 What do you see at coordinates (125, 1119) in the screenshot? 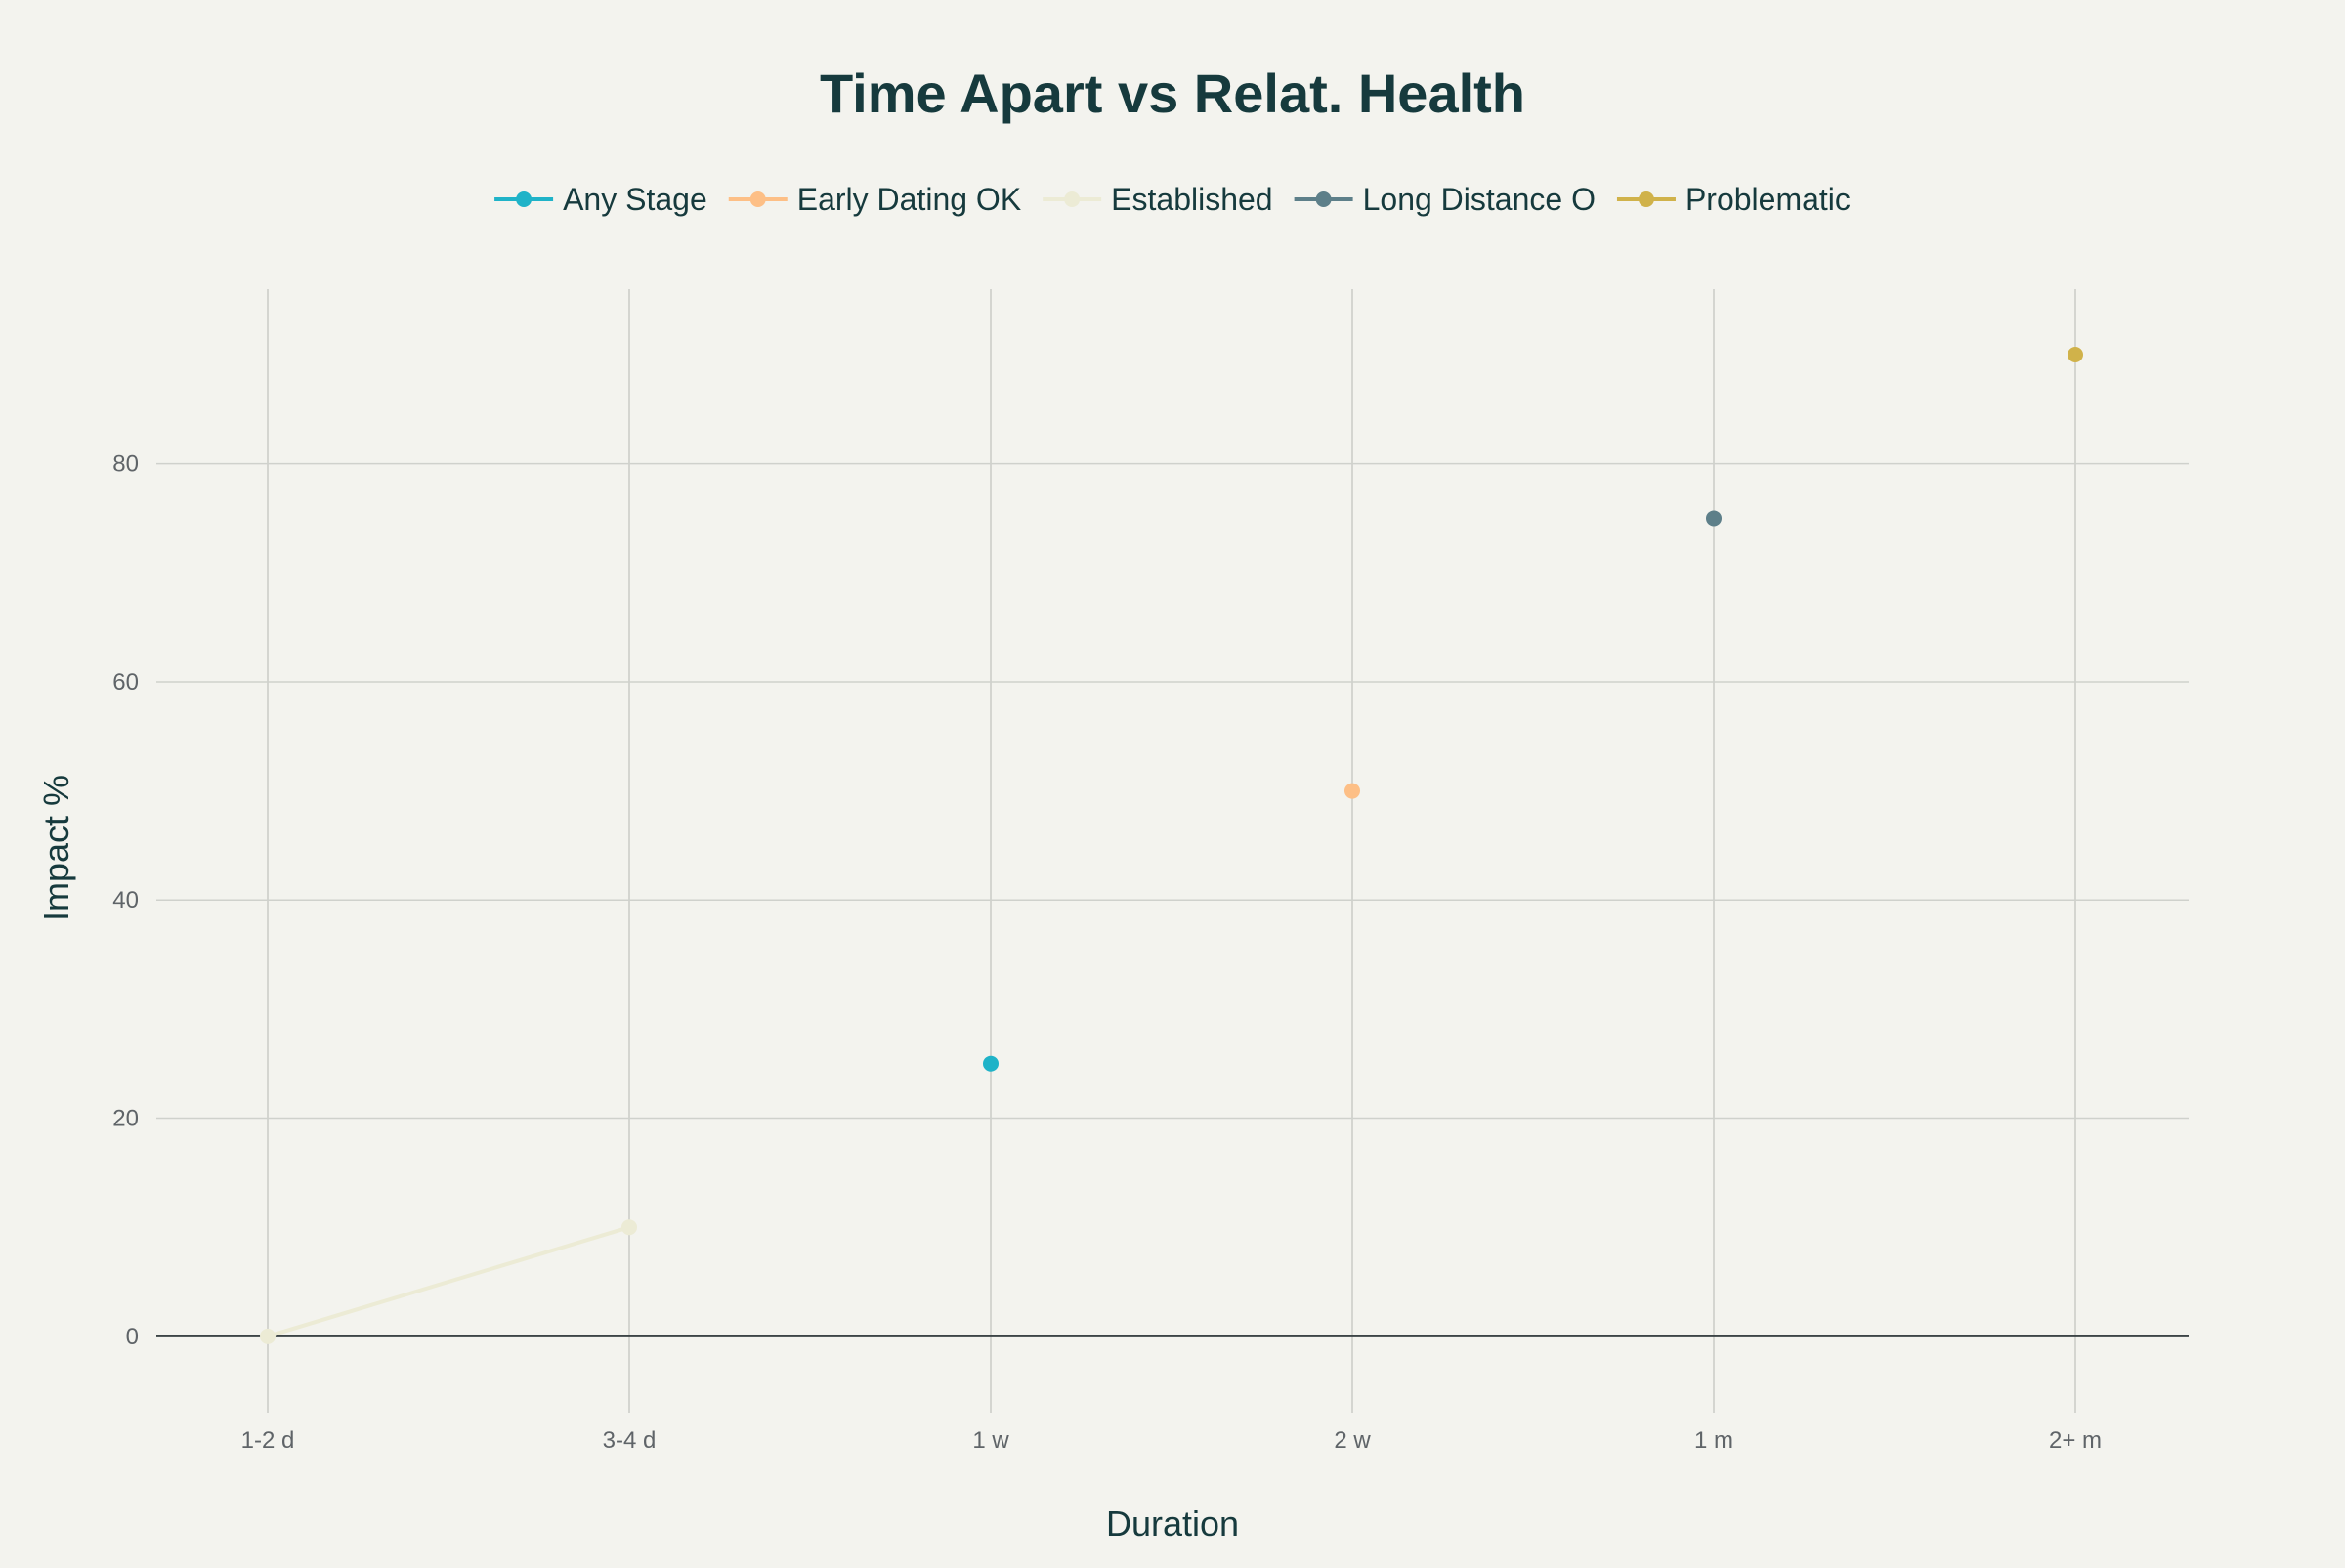
I see `y-tick-label: 20` at bounding box center [125, 1119].